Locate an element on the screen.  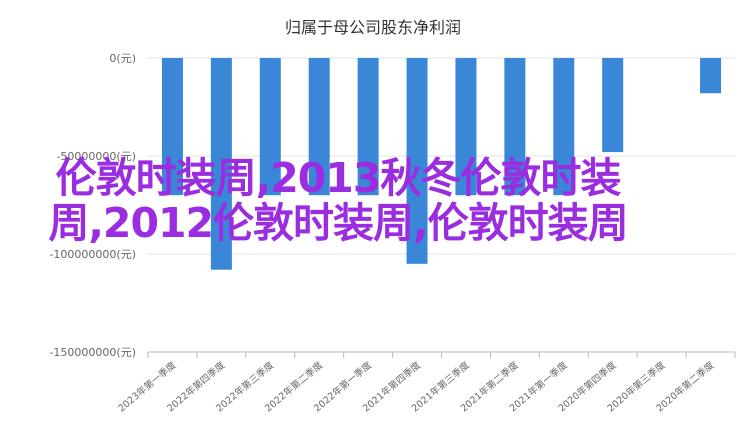
y-tick-label: -100000000(元) is located at coordinates (92, 254).